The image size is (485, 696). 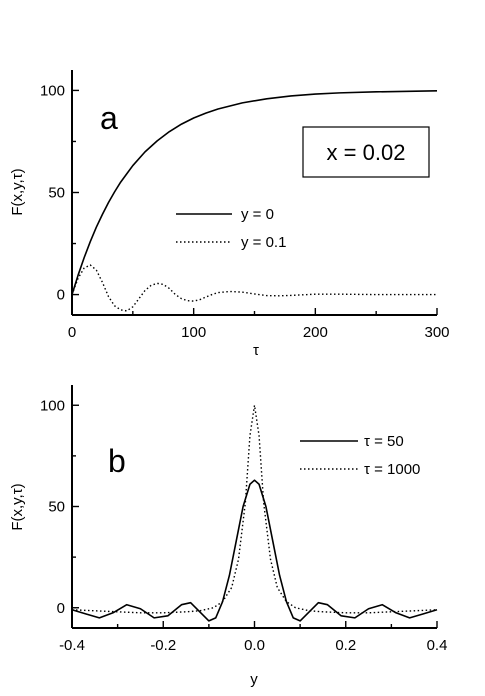 What do you see at coordinates (256, 350) in the screenshot?
I see `panel-a-x-axis-label: τ` at bounding box center [256, 350].